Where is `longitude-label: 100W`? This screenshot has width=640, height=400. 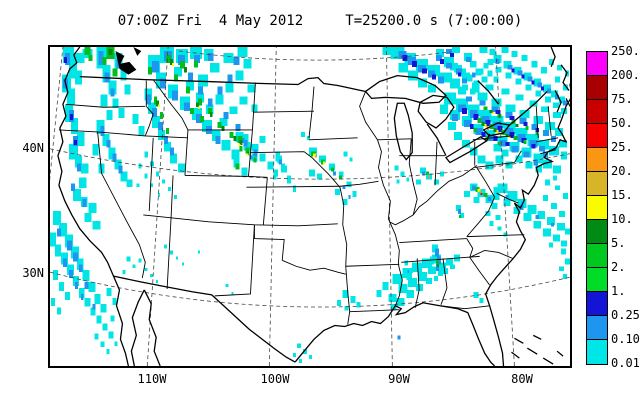
longitude-label: 100W is located at coordinates (275, 379).